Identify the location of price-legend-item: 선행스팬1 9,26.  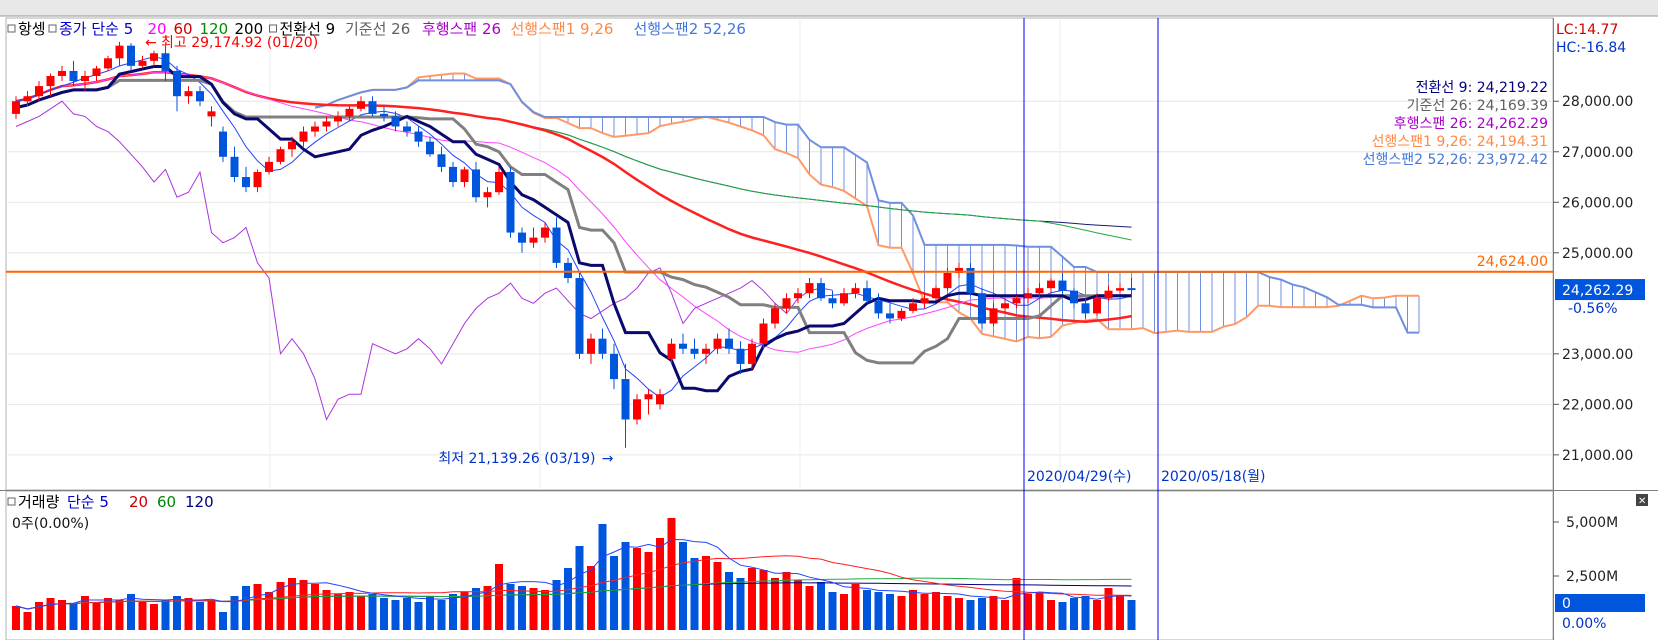
(562, 29).